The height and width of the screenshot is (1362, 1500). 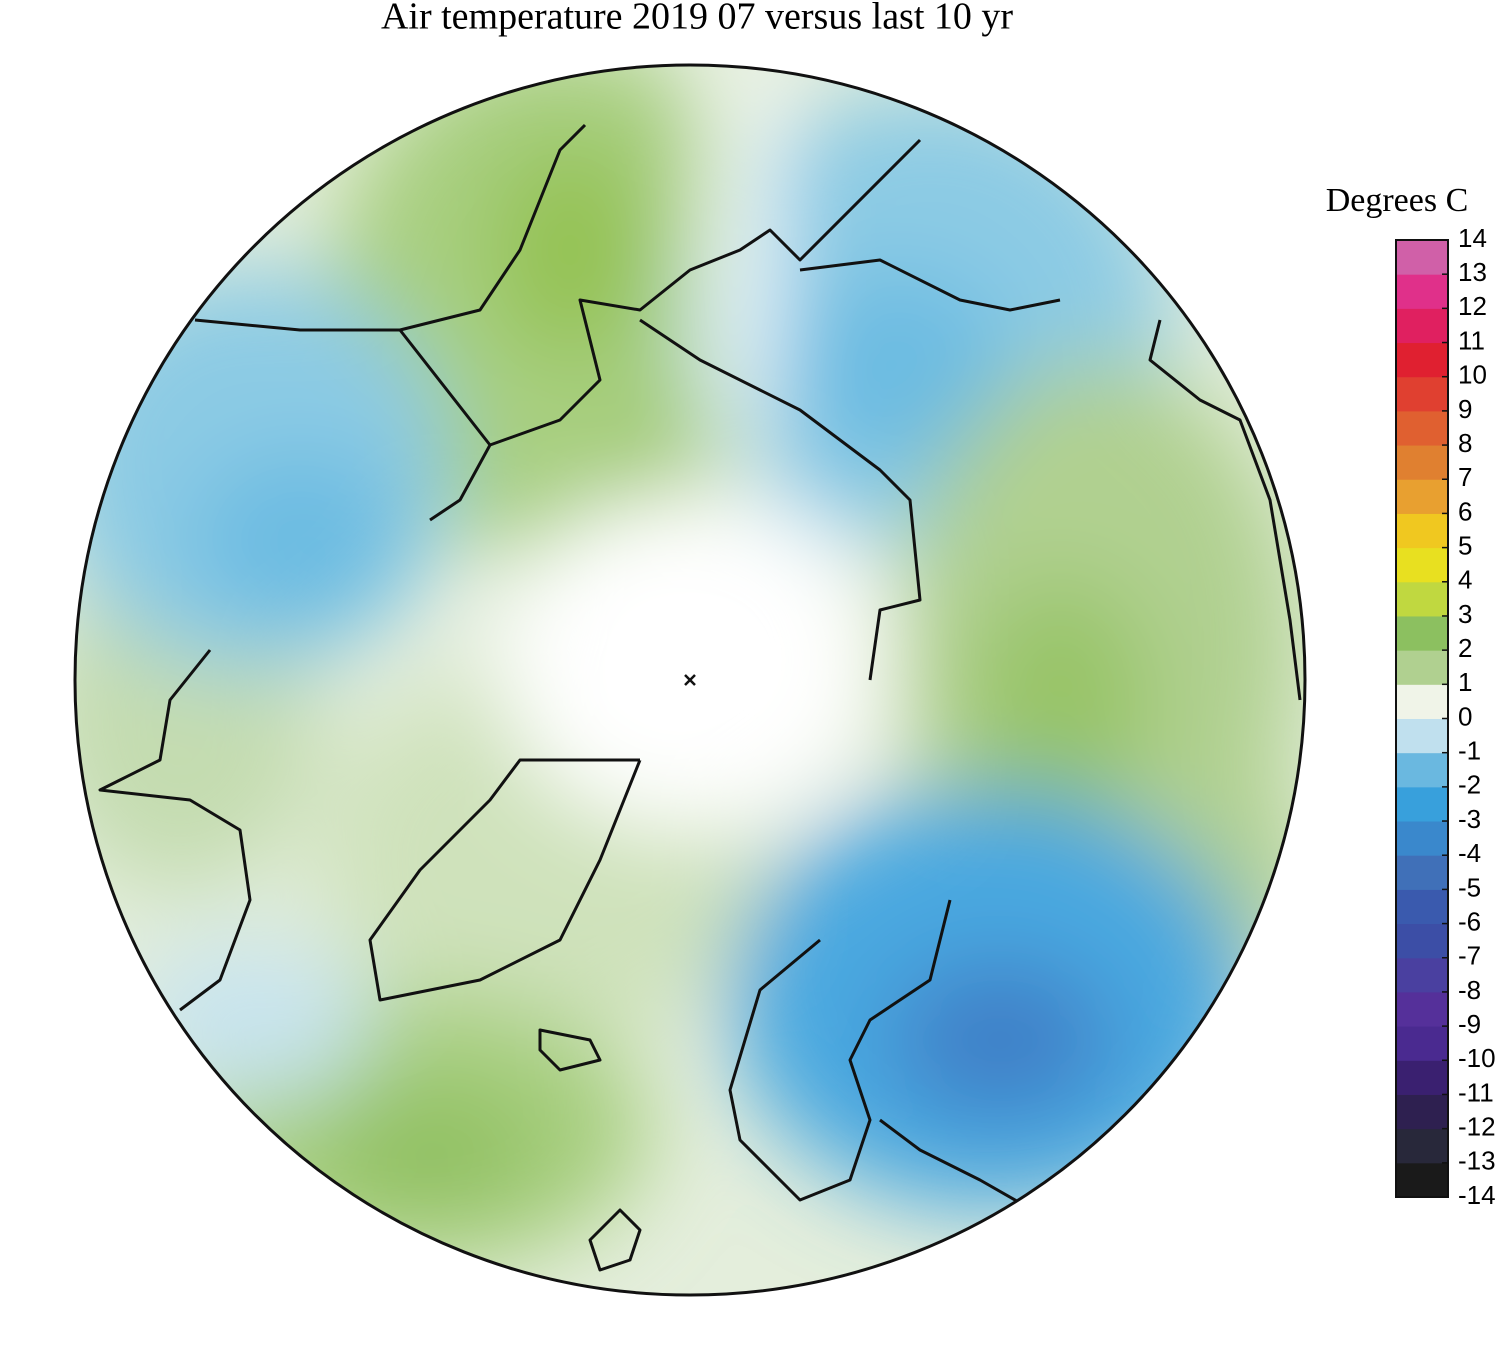 I want to click on colorbar-tick-label: 4, so click(x=1465, y=580).